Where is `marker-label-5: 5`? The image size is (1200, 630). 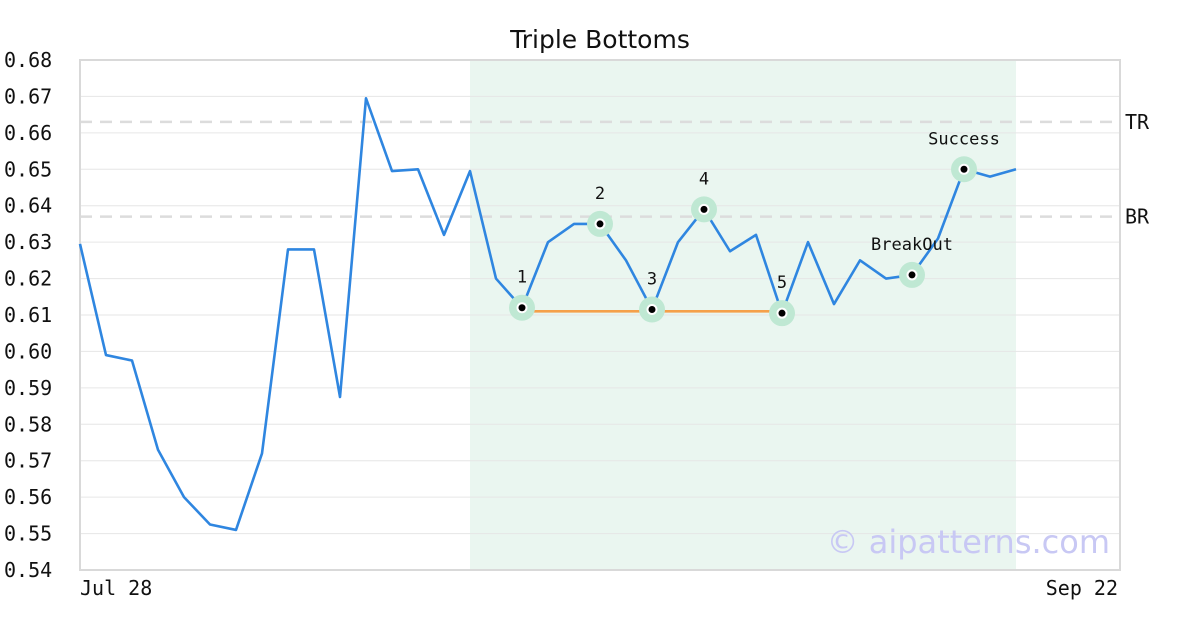 marker-label-5: 5 is located at coordinates (782, 283).